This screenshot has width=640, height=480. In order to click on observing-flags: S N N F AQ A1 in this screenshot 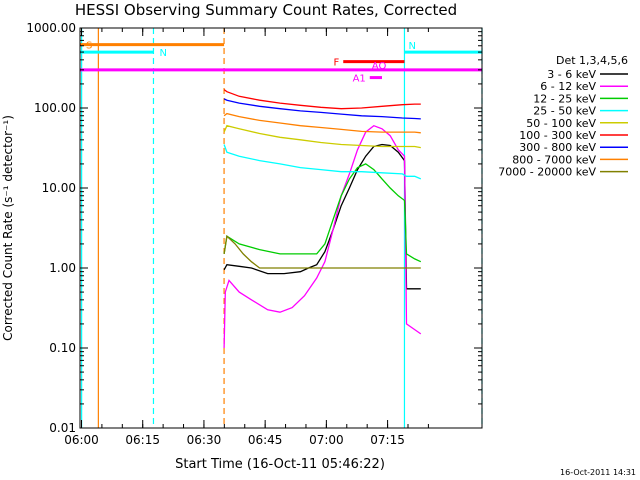, I will do `click(281, 63)`.